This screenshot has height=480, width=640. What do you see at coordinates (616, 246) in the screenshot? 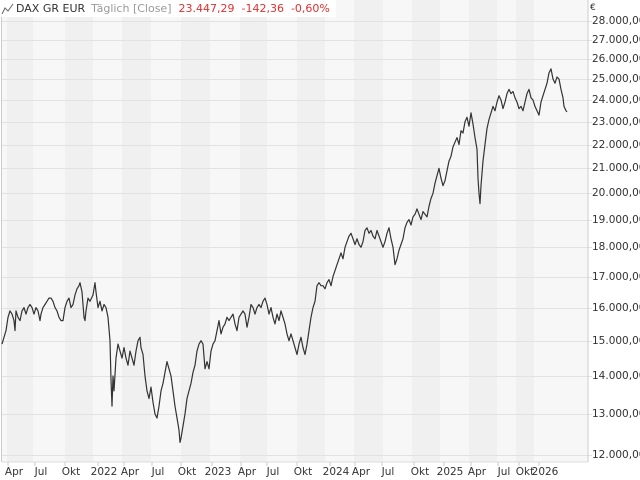
I see `y-tick-label: 18.000,00` at bounding box center [616, 246].